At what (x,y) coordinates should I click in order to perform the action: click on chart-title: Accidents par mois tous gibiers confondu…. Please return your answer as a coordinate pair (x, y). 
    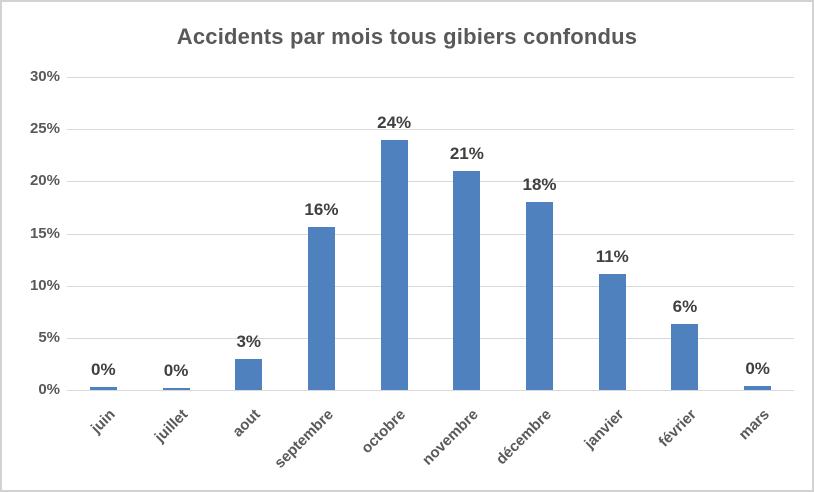
    Looking at the image, I should click on (407, 36).